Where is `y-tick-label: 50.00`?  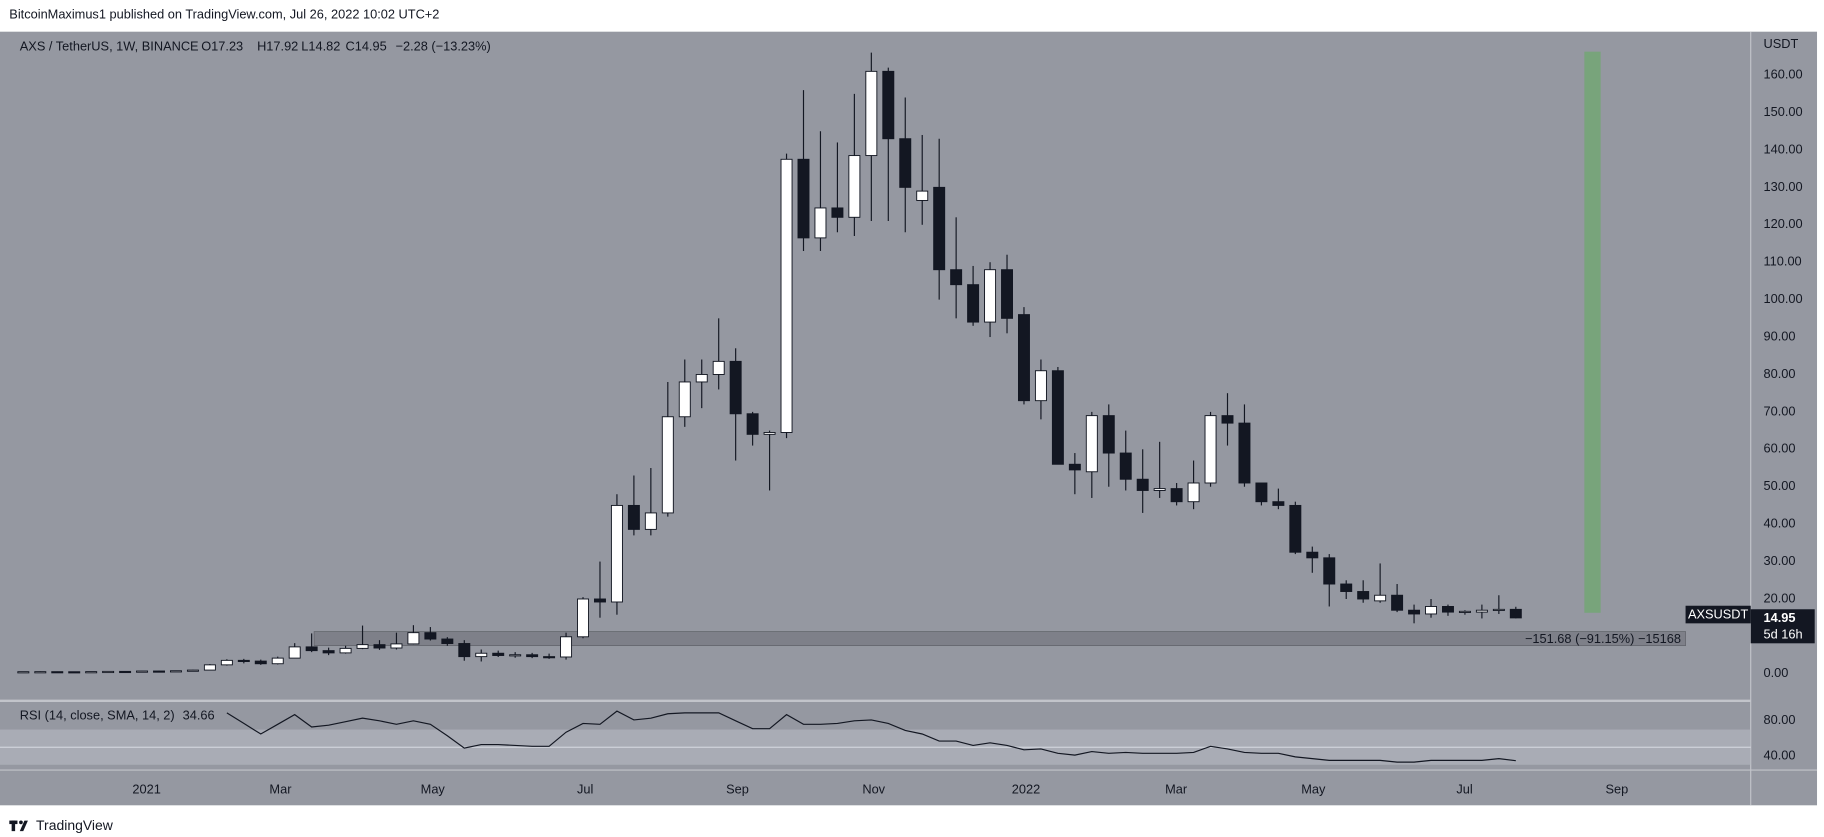
y-tick-label: 50.00 is located at coordinates (1780, 485).